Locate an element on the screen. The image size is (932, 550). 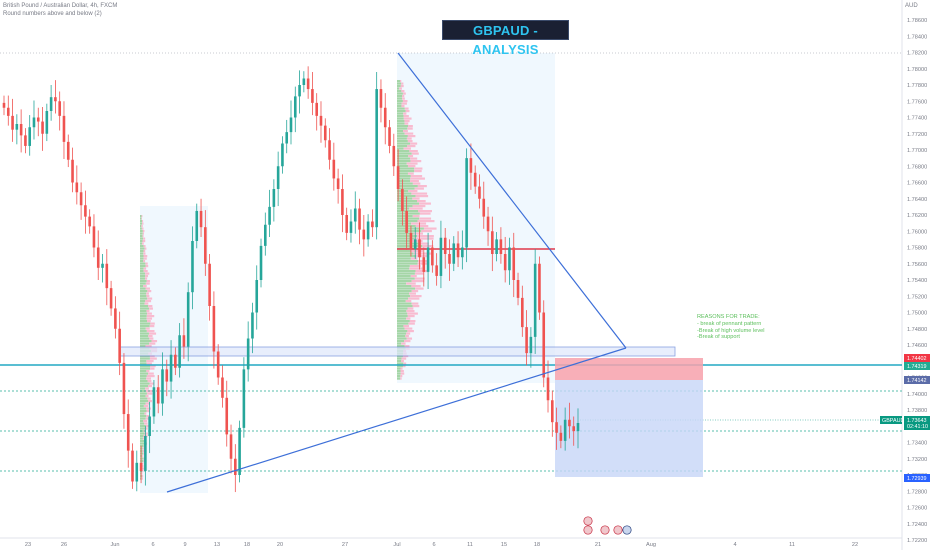
high-volume-zone is located at coordinates (397, 351).